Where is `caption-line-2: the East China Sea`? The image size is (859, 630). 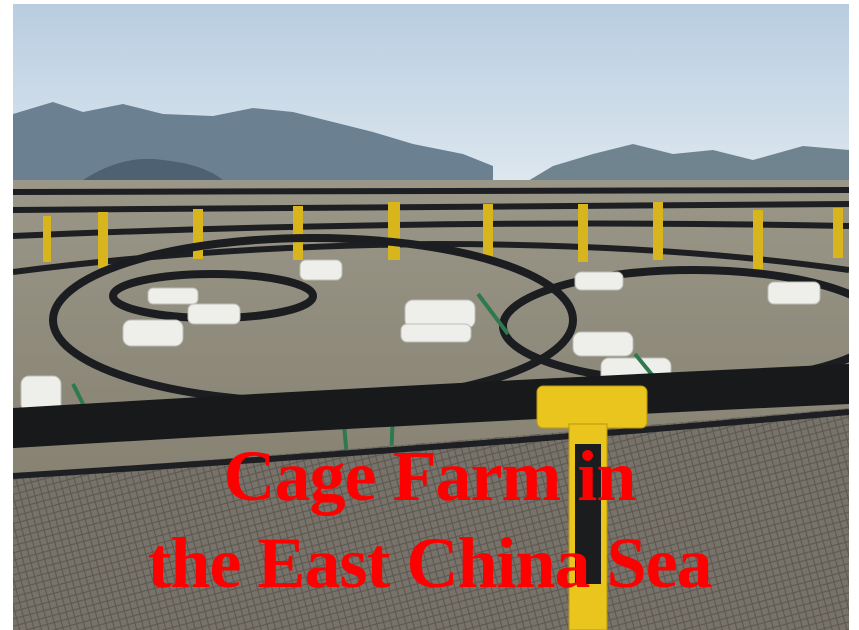 caption-line-2: the East China Sea is located at coordinates (429, 563).